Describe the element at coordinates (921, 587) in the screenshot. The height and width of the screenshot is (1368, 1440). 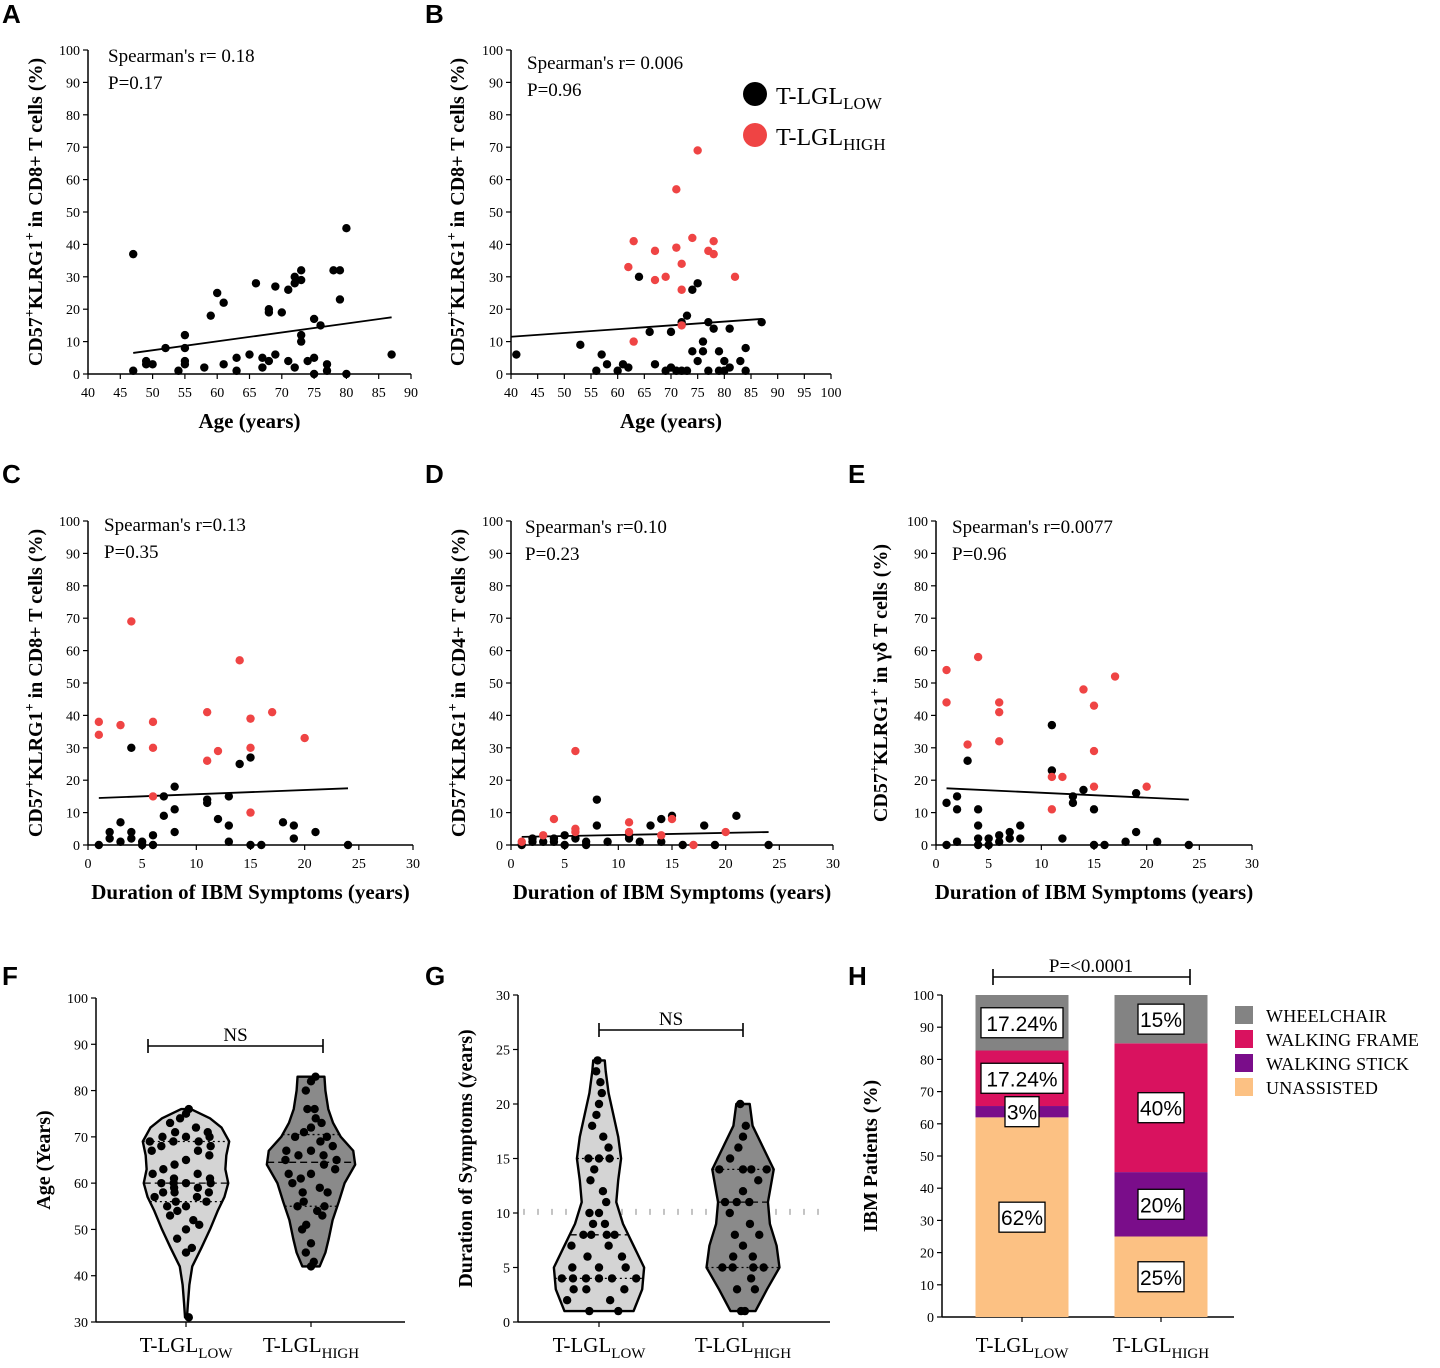
I see `chart-e-y-tick-label: 80` at that location.